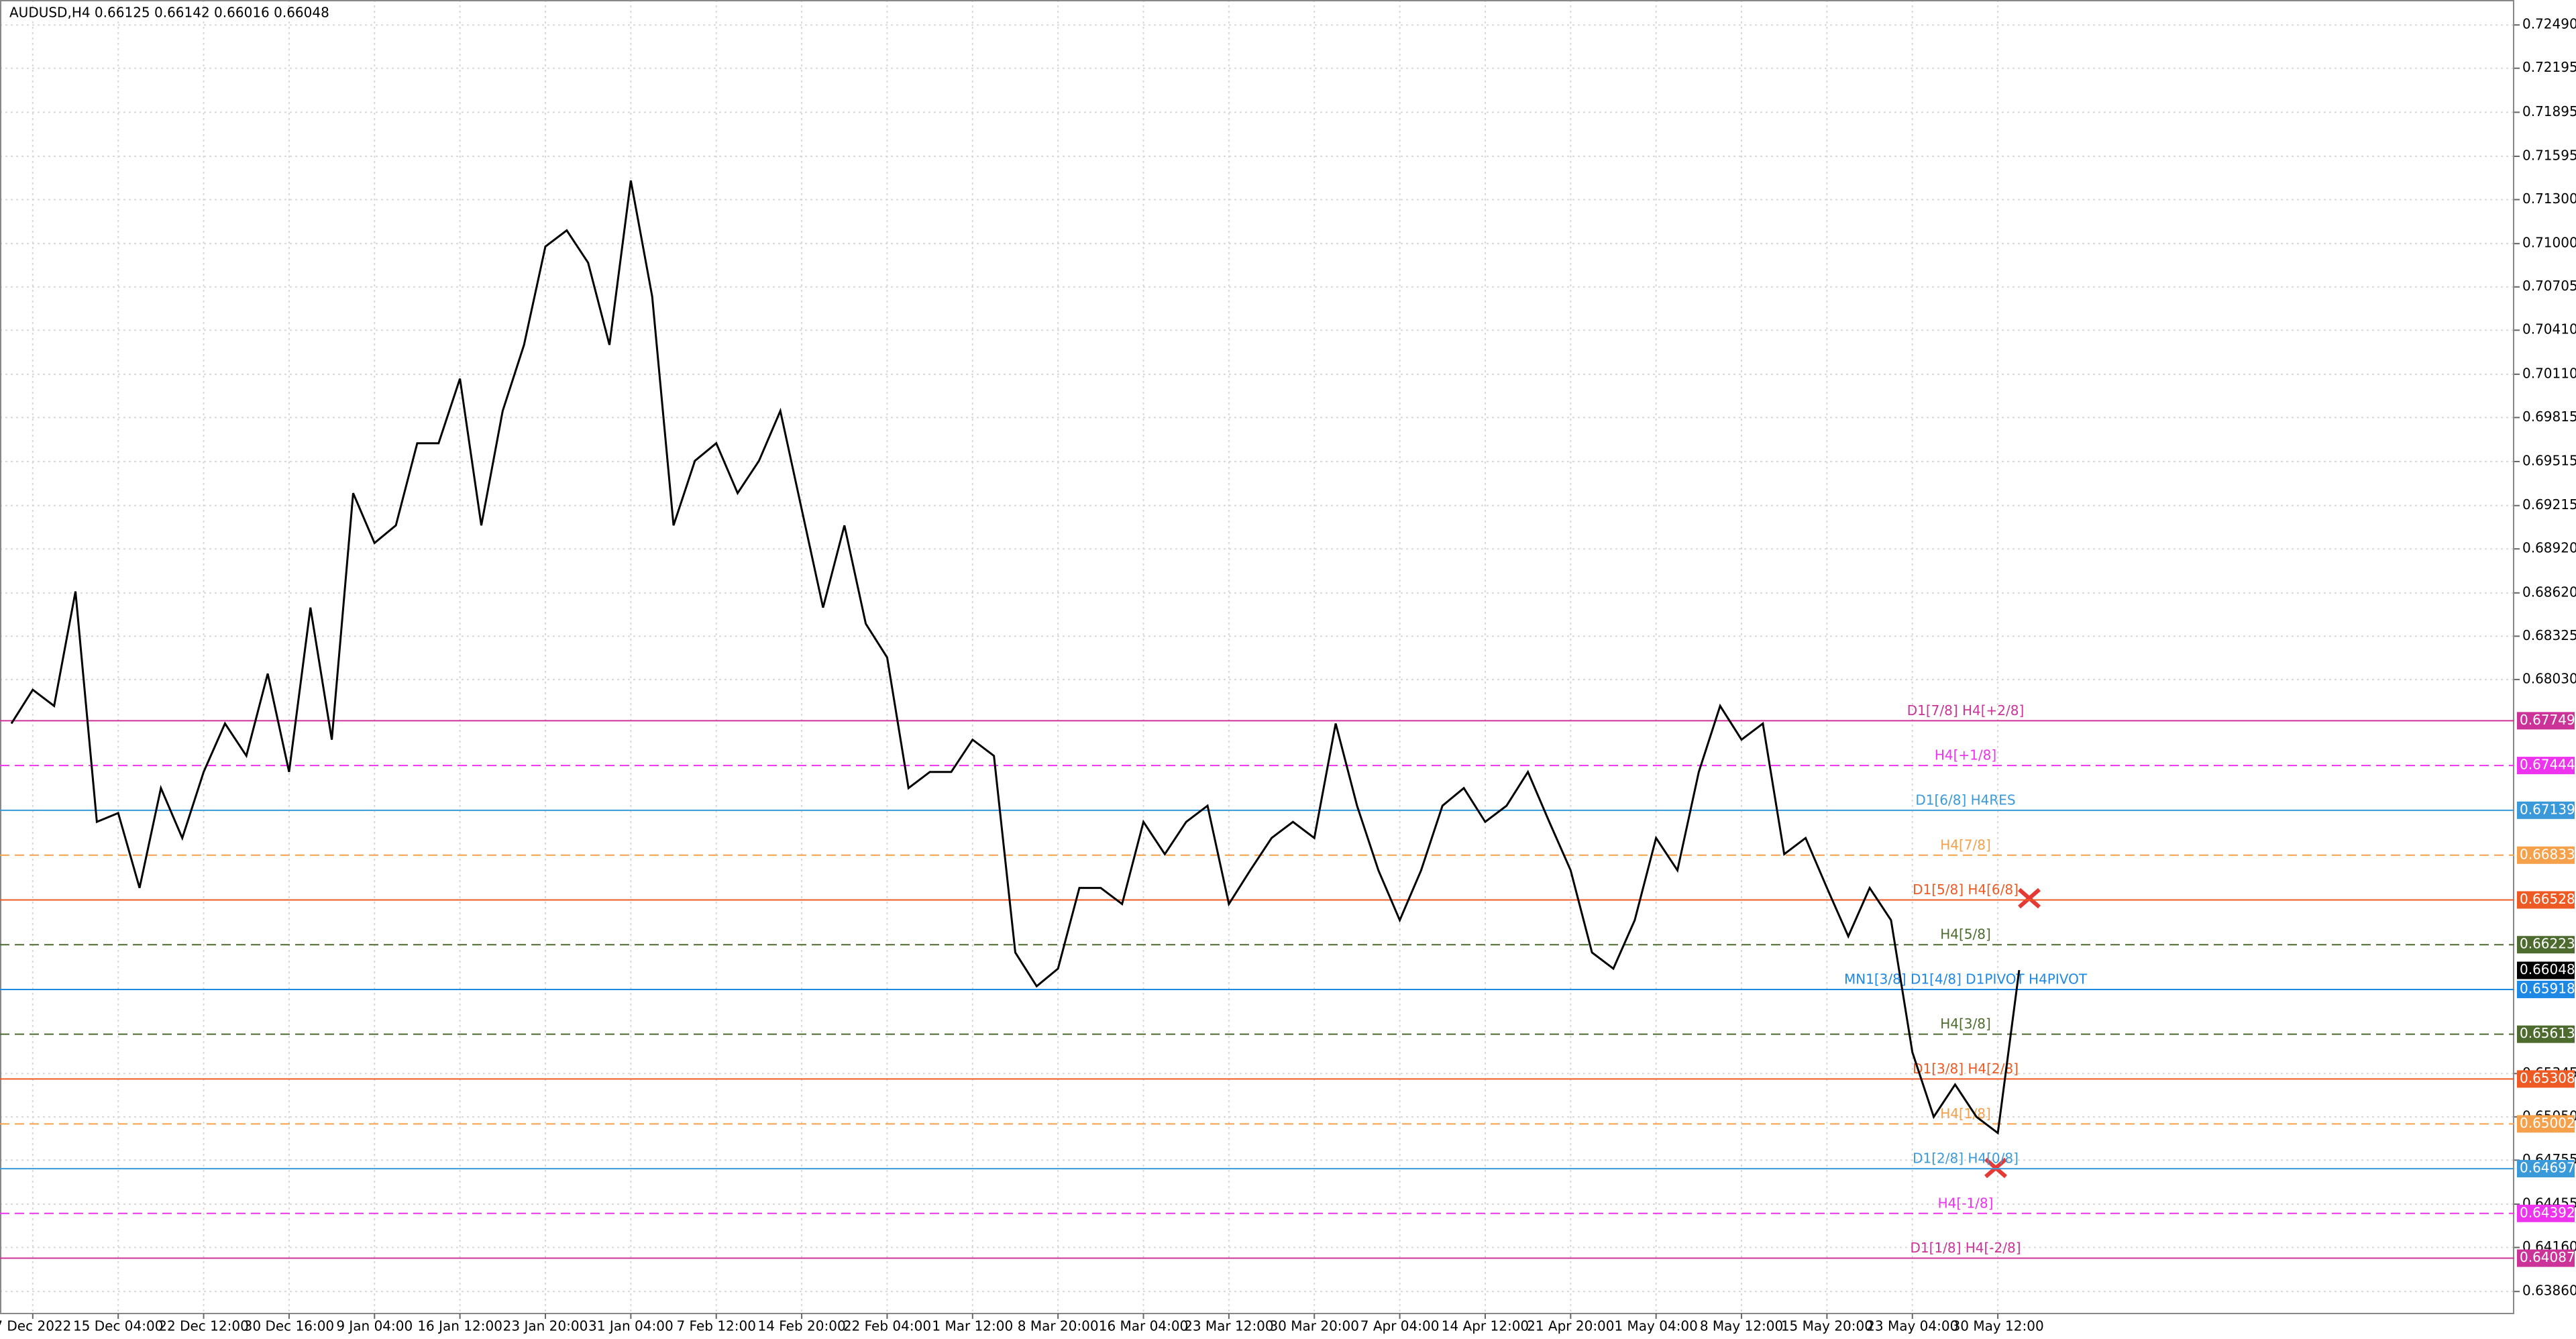 The height and width of the screenshot is (1339, 2576). What do you see at coordinates (1965, 755) in the screenshot?
I see `level-label: H4[+1/8]` at bounding box center [1965, 755].